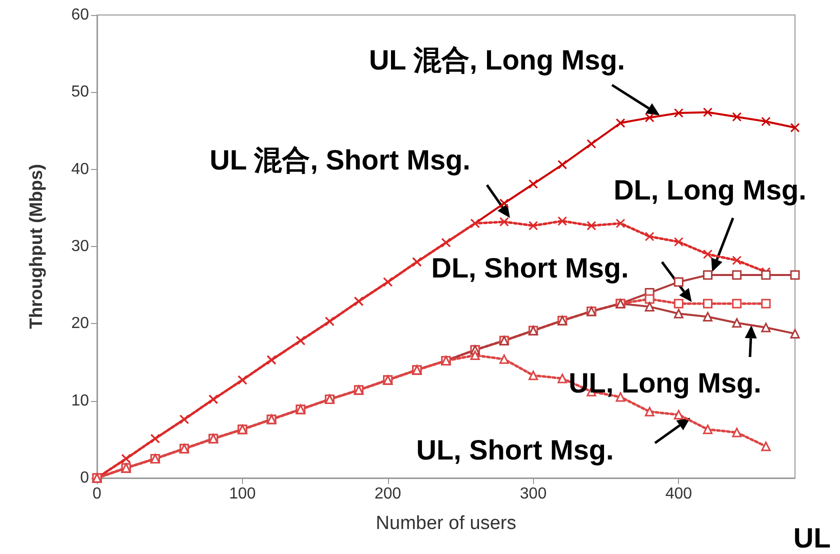 The image size is (840, 554). Describe the element at coordinates (97, 494) in the screenshot. I see `x-tick-label: 0` at that location.